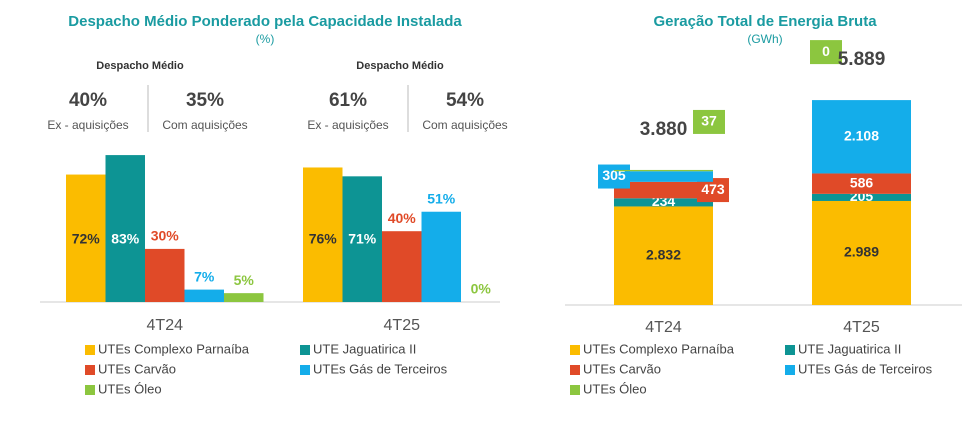 This screenshot has width=975, height=422. Describe the element at coordinates (205, 100) in the screenshot. I see `kpi-value: 35%` at that location.